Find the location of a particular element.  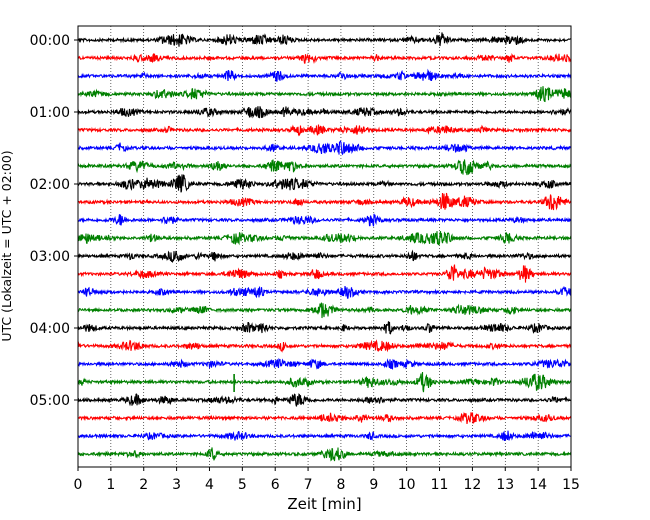

x-tick-label: 13 is located at coordinates (505, 485).